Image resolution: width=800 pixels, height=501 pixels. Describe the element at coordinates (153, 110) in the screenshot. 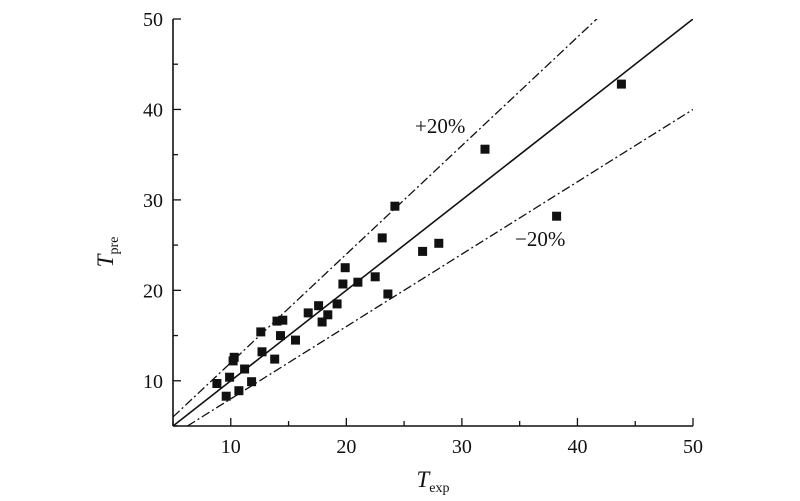

I see `y-tick-label: 40` at that location.